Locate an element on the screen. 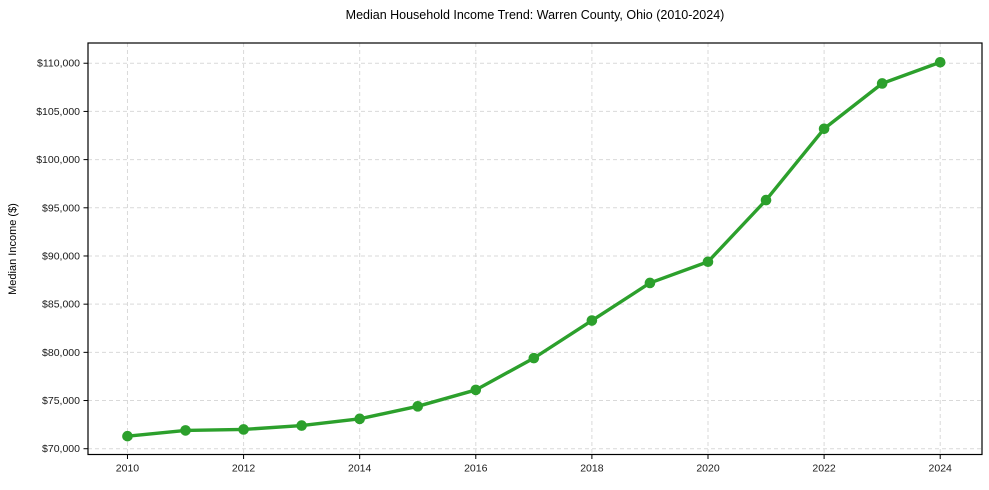 The image size is (989, 490). y-tick-label: $105,000 is located at coordinates (58, 112).